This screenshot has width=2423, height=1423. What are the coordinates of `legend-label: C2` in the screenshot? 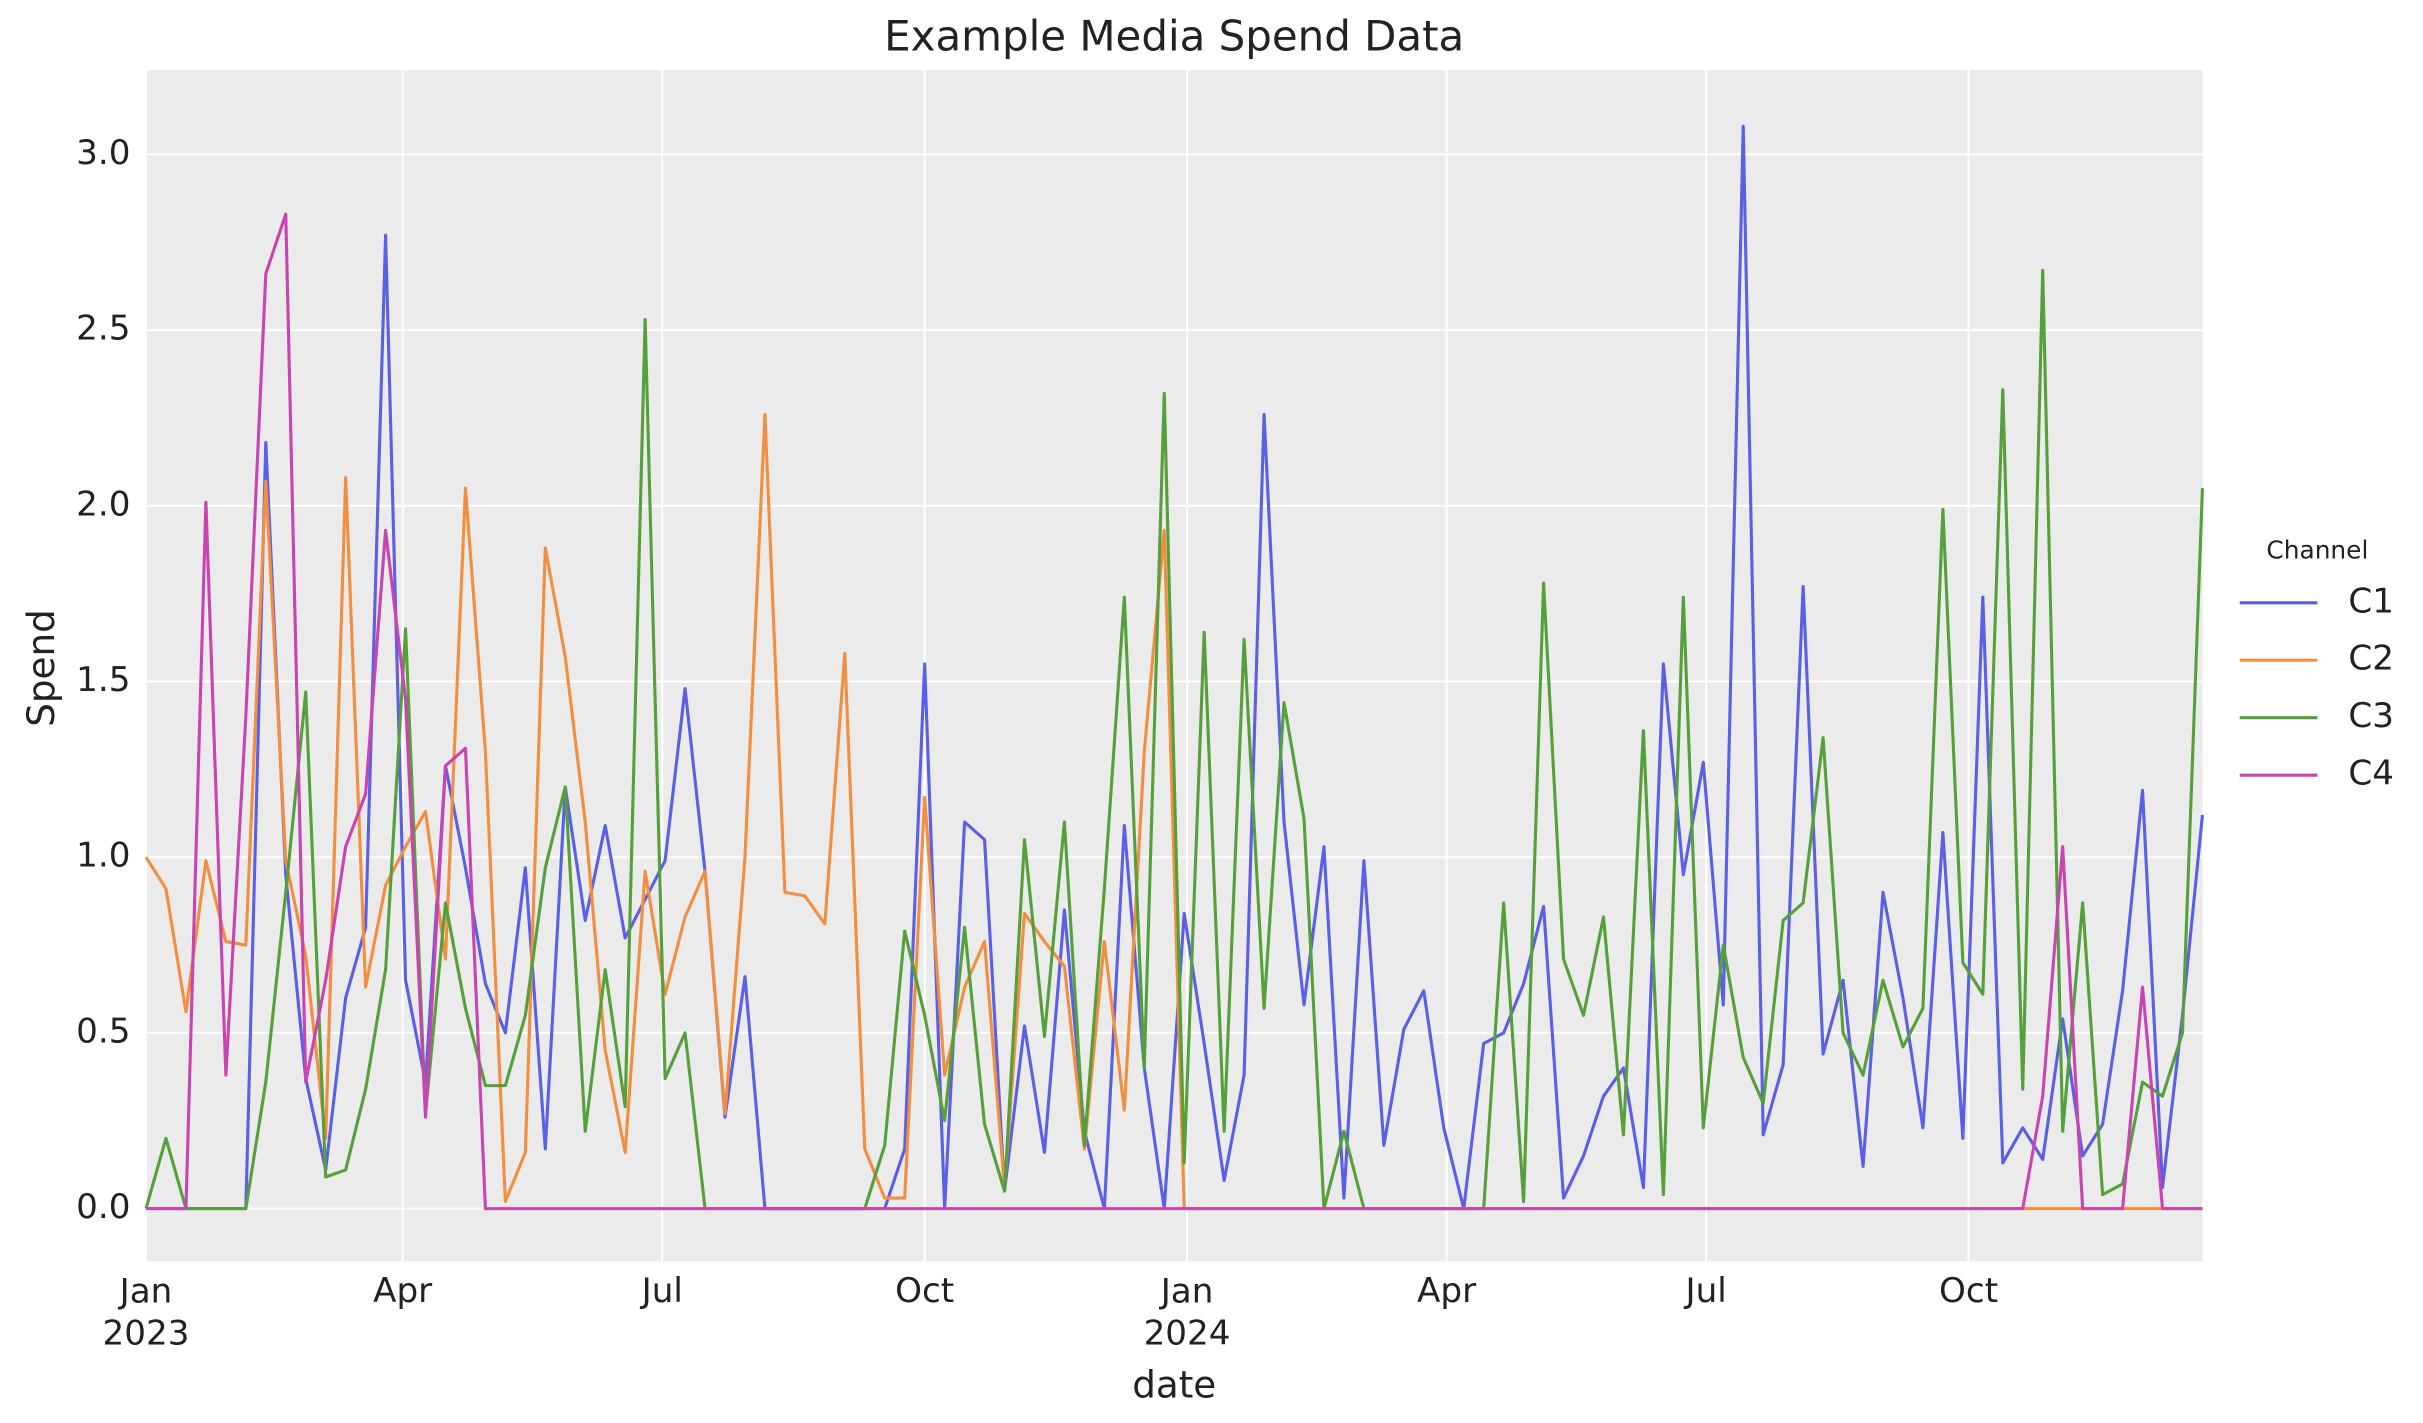 It's located at (2371, 659).